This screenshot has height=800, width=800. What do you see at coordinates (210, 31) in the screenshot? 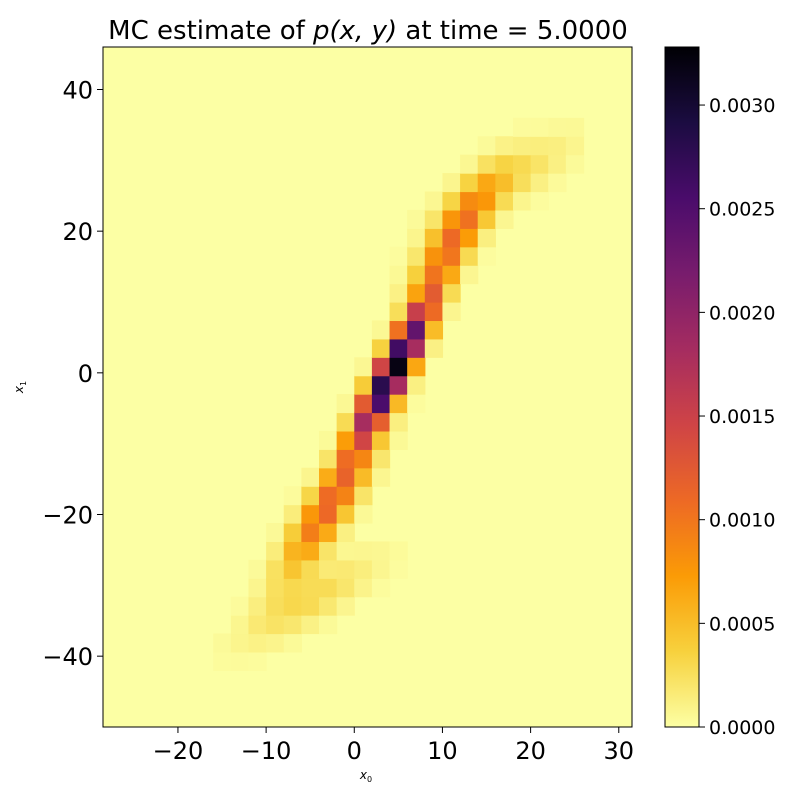
I see `chart-title-prefix: MC estimate of` at bounding box center [210, 31].